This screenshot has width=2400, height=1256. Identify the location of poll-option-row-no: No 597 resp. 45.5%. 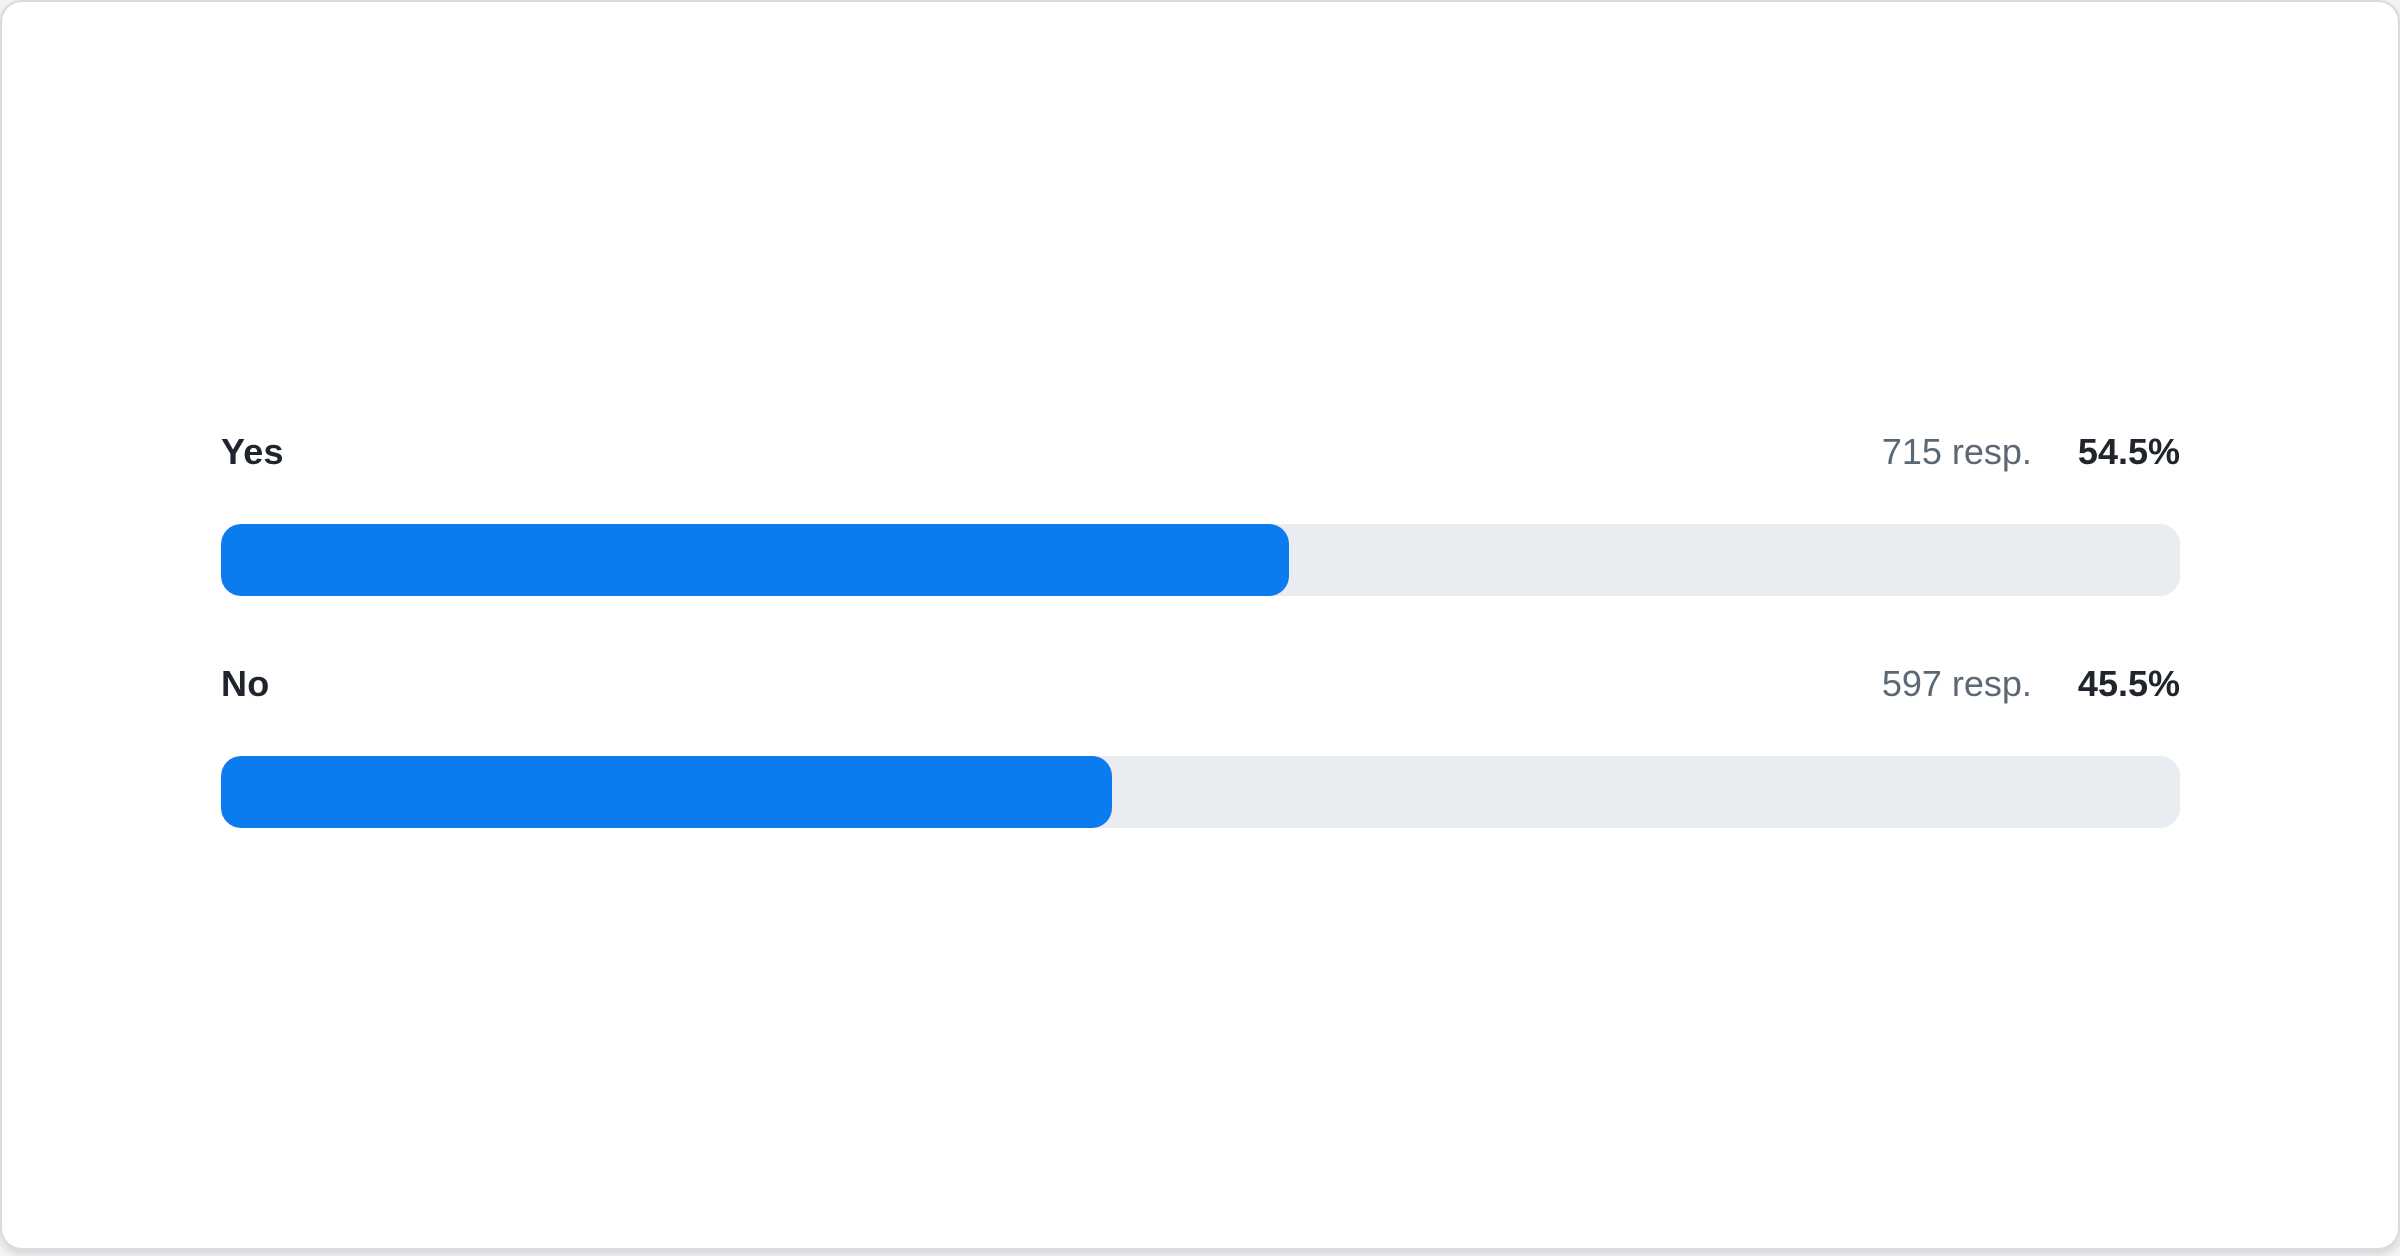
(1200, 744).